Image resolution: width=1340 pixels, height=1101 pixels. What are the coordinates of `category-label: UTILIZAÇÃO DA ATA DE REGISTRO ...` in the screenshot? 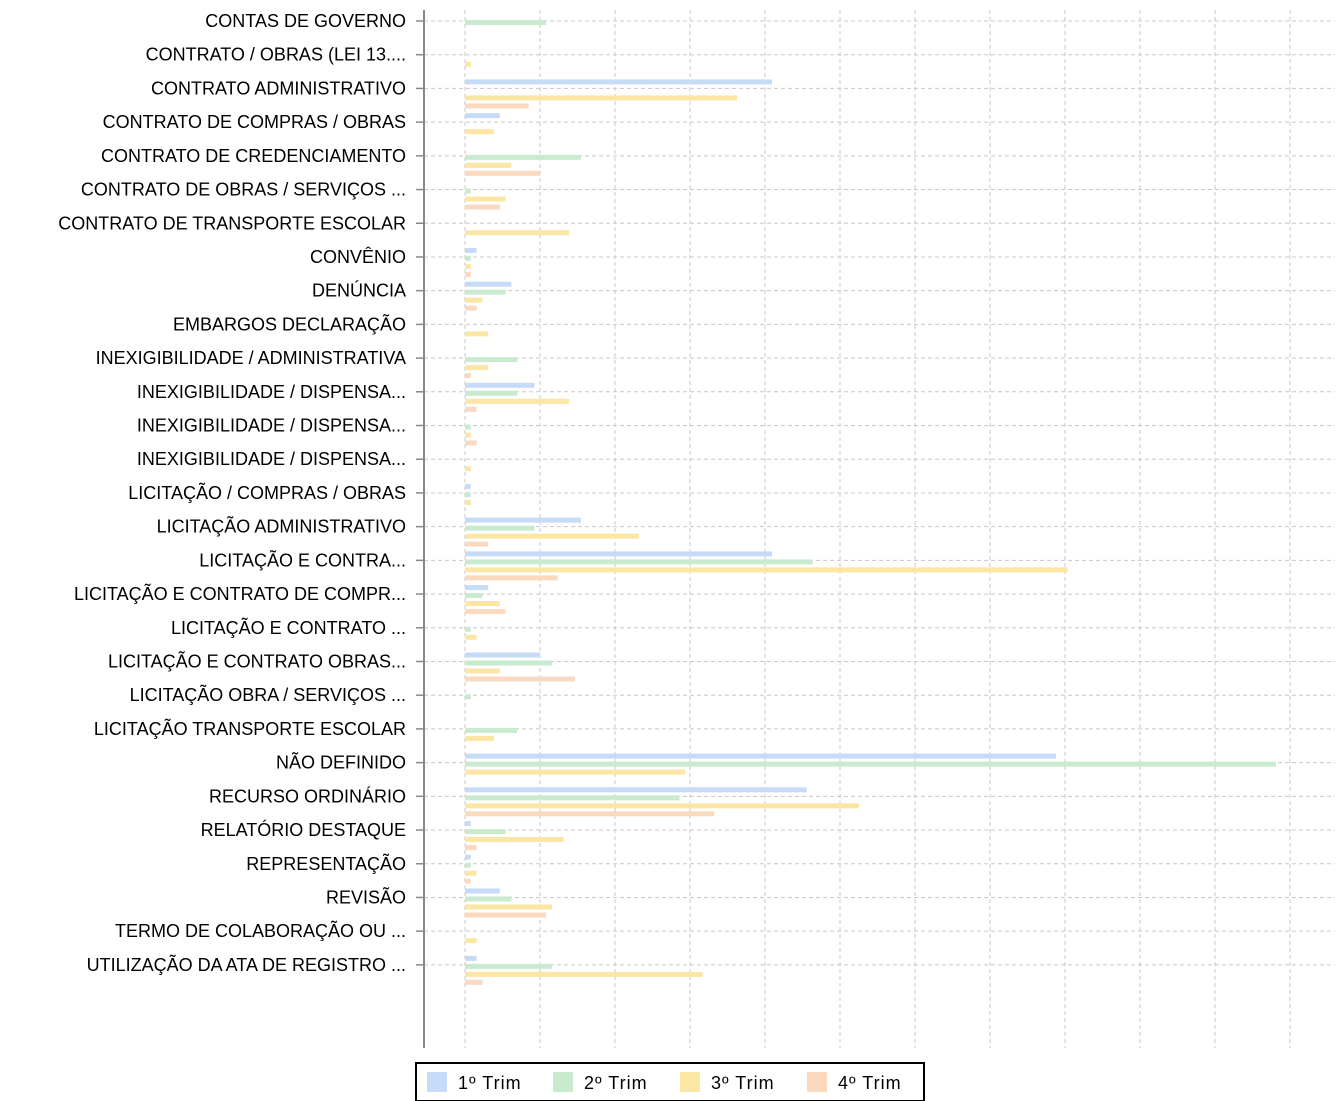 It's located at (246, 964).